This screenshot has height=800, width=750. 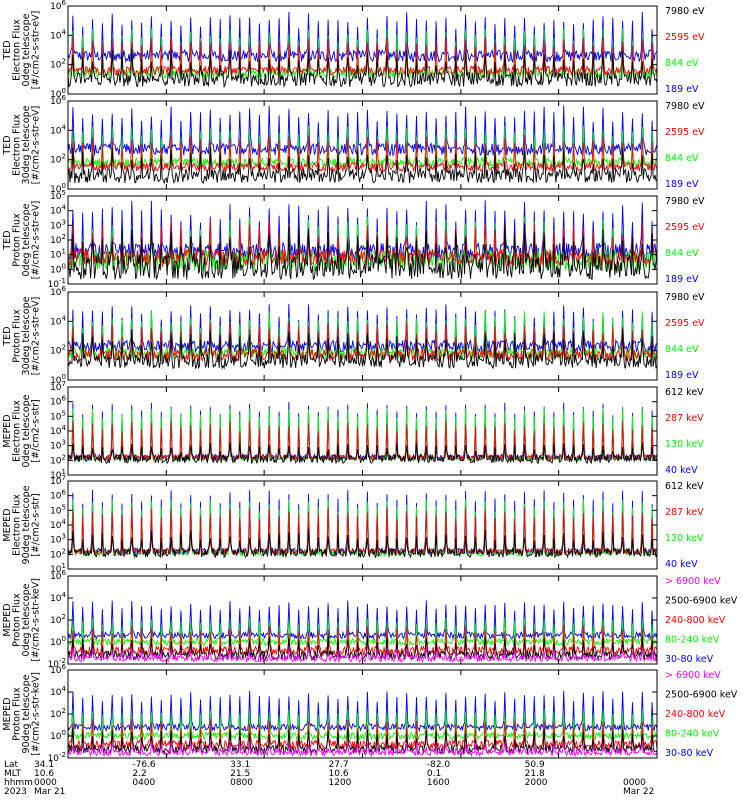 I want to click on y-axis-label-line: Proton Flux, so click(x=16, y=620).